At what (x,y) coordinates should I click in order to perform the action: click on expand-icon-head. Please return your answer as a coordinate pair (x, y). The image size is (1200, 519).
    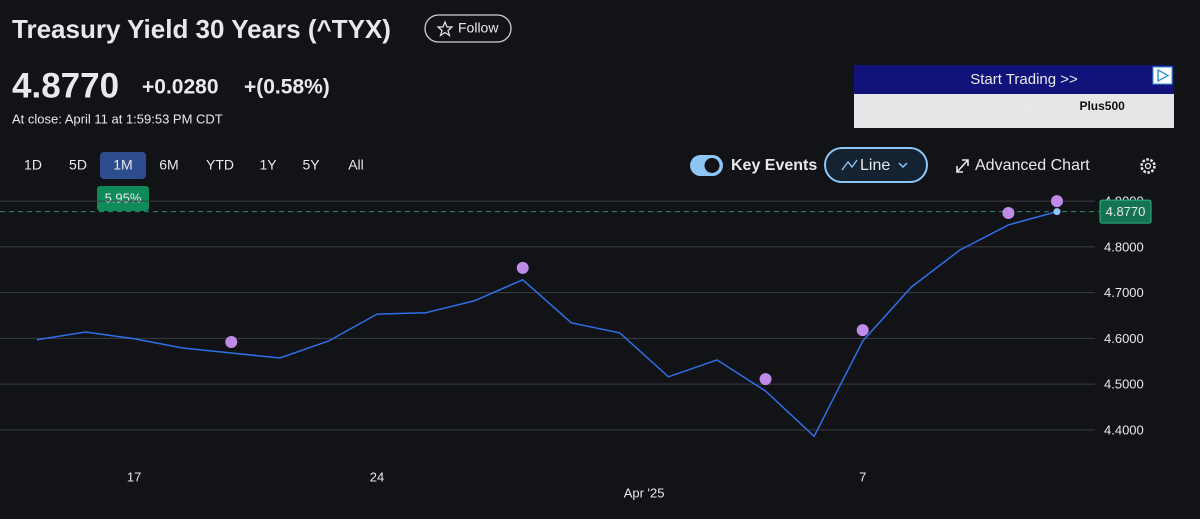
    Looking at the image, I should click on (965, 162).